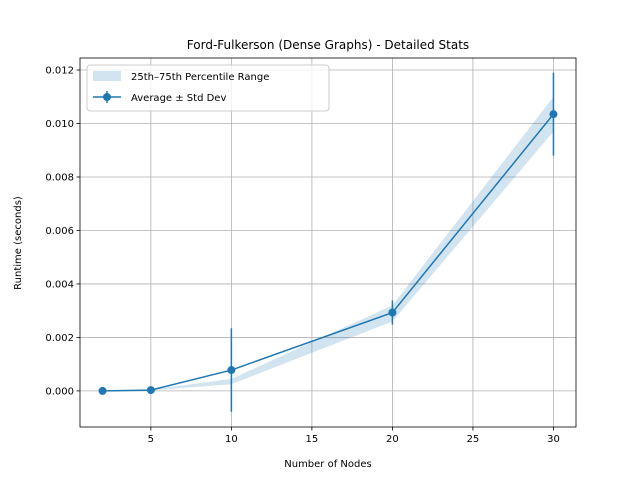  I want to click on legend-band-swatch, so click(107, 76).